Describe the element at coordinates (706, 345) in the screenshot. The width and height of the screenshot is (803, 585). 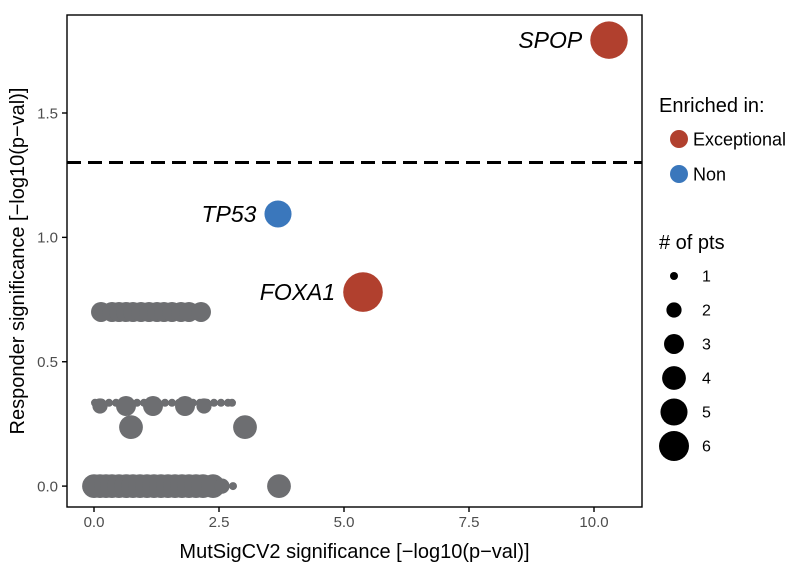
I see `legend-size-label: 3` at that location.